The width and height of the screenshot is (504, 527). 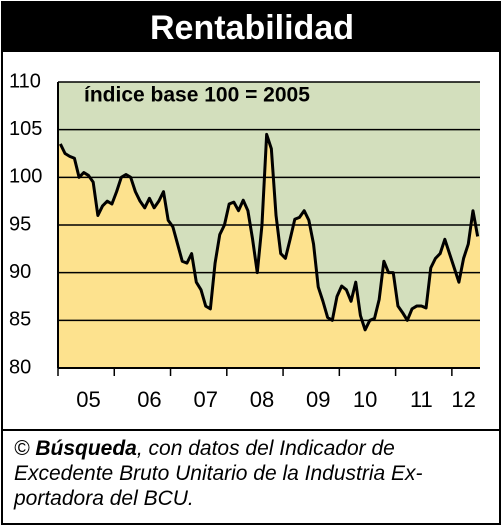 What do you see at coordinates (51, 220) in the screenshot?
I see `plot-cover-left` at bounding box center [51, 220].